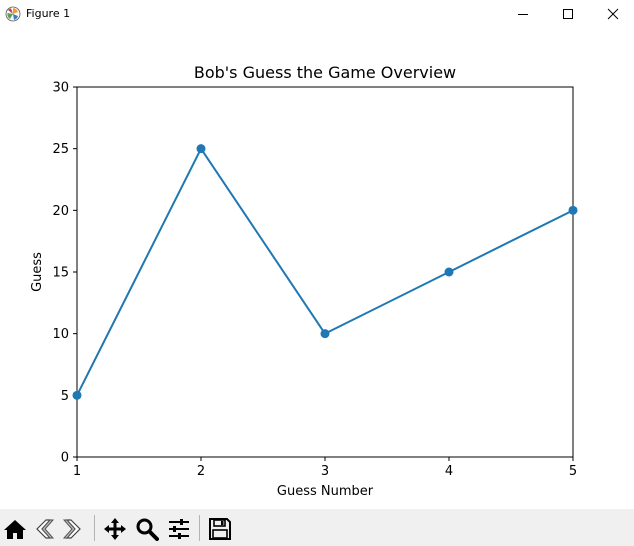 Image resolution: width=634 pixels, height=546 pixels. What do you see at coordinates (317, 527) in the screenshot?
I see `navigation-toolbar` at bounding box center [317, 527].